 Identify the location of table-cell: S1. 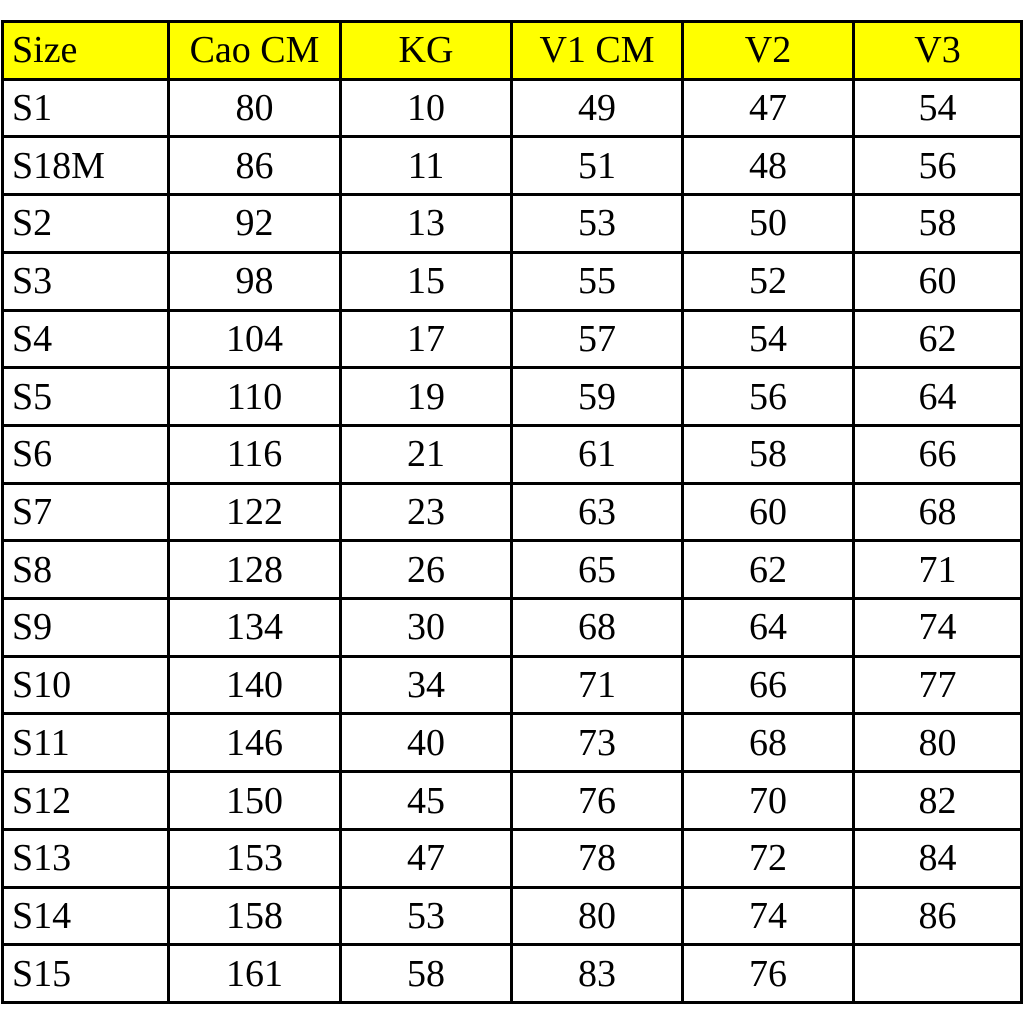
(85, 108).